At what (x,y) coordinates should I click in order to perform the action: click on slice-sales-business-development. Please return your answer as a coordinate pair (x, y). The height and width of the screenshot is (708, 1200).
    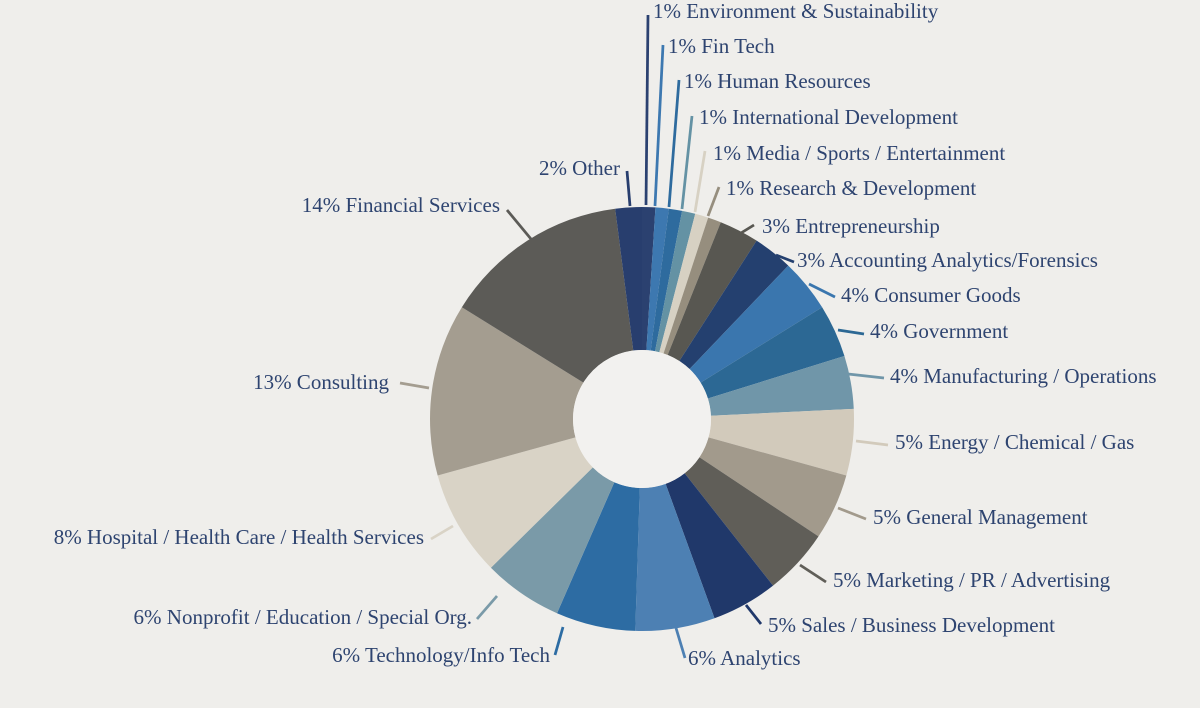
    Looking at the image, I should click on (719, 546).